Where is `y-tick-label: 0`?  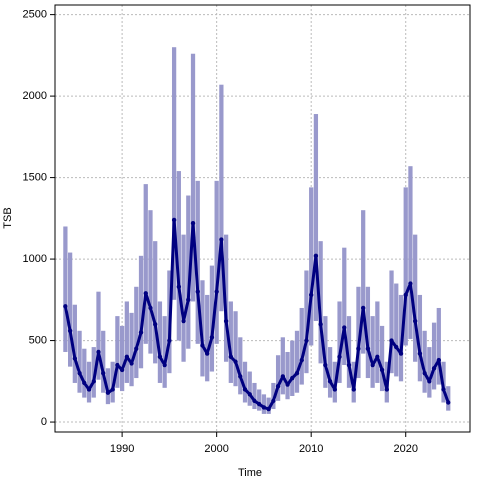
y-tick-label: 0 is located at coordinates (44, 422).